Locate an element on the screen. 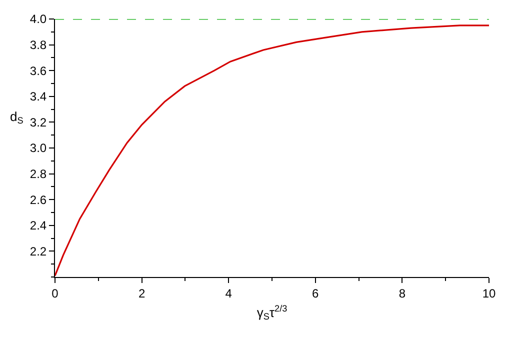  x-tick-label: 0 is located at coordinates (55, 293).